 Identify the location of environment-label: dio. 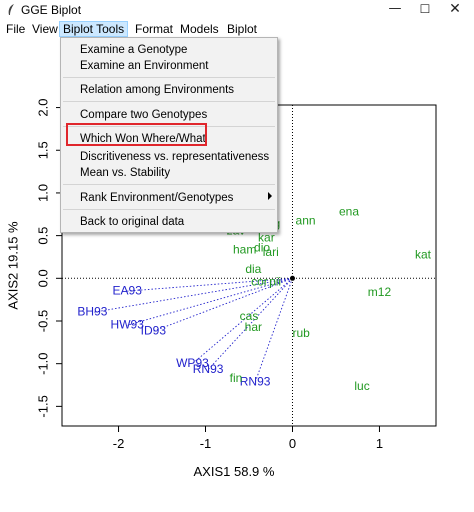
(262, 248).